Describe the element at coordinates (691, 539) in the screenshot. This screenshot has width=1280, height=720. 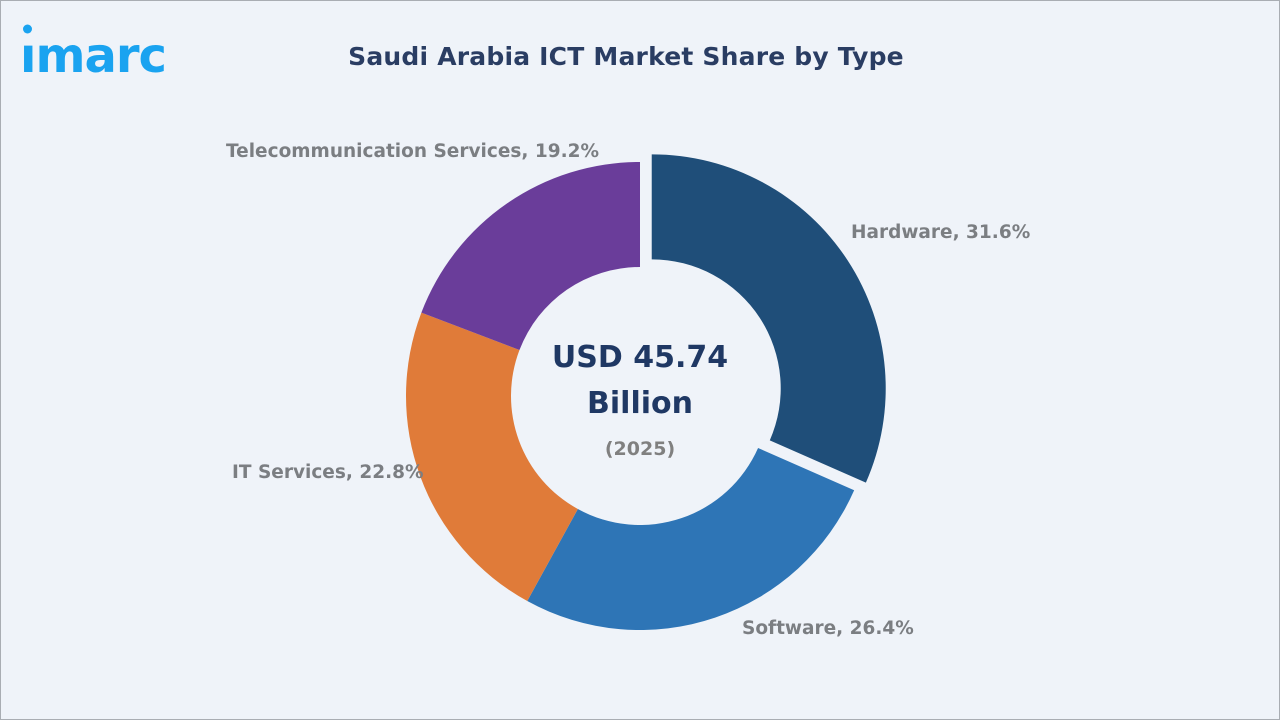
I see `slice-software` at that location.